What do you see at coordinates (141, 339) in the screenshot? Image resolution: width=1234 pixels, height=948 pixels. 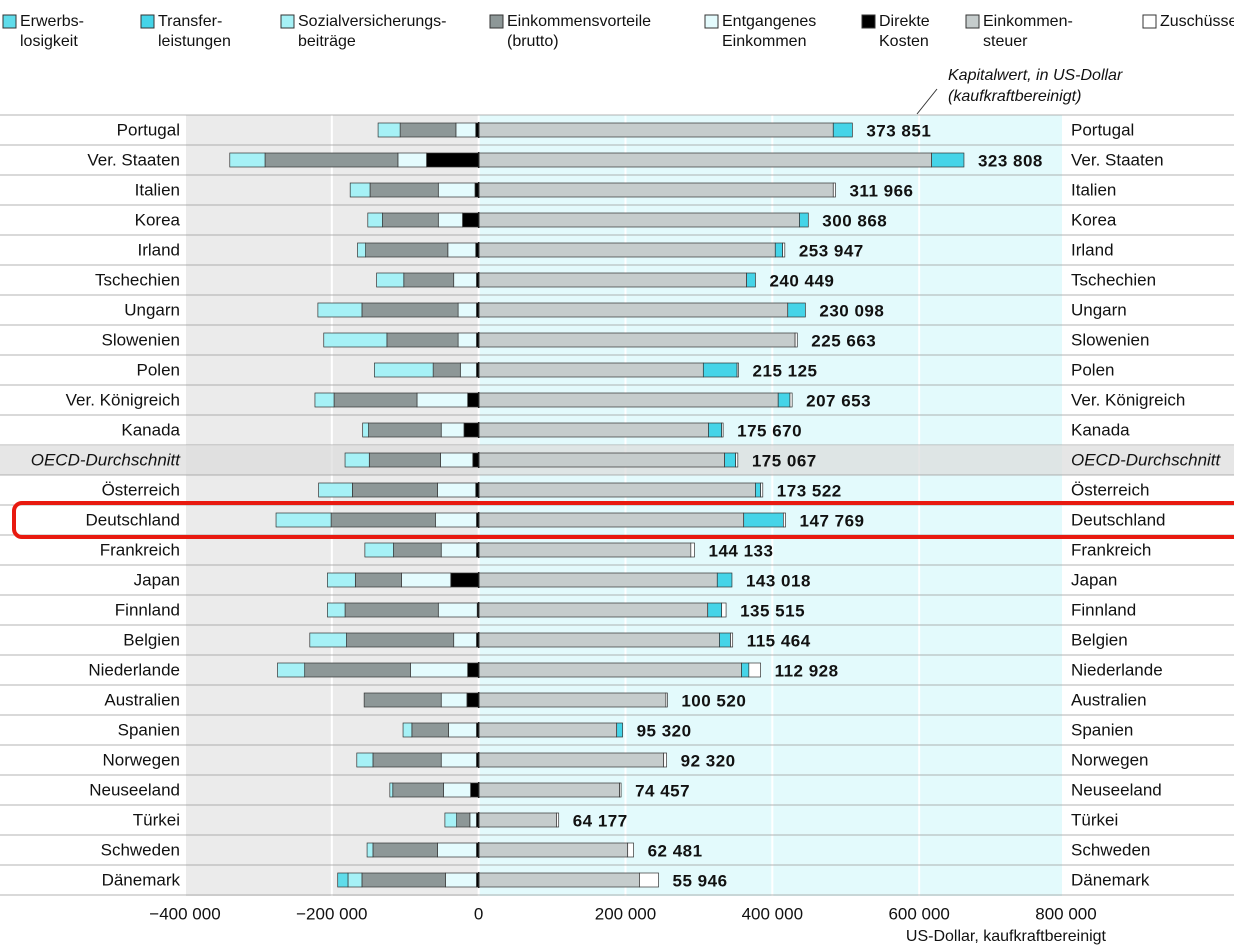 I see `category-label: Slowenien` at bounding box center [141, 339].